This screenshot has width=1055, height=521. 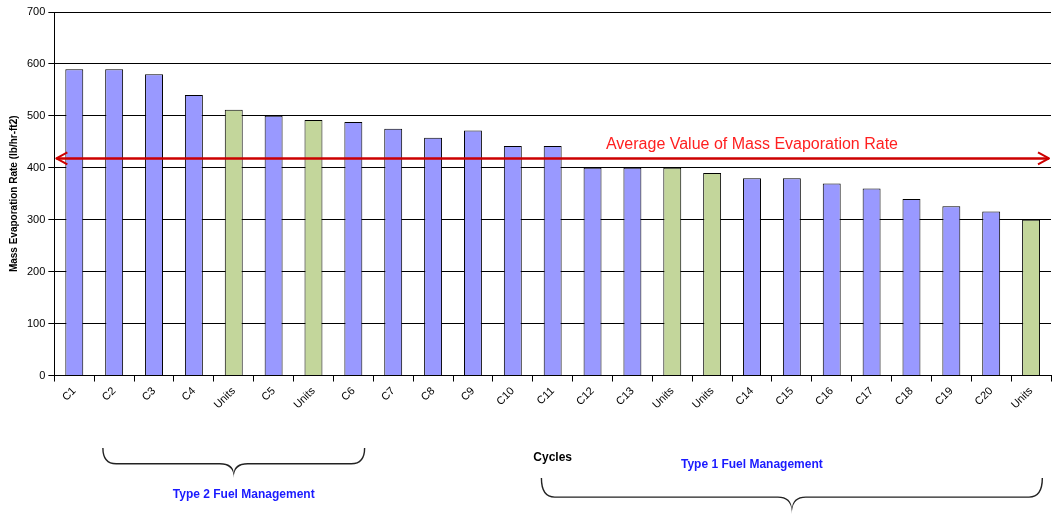 I want to click on x-tick-label: C12, so click(x=585, y=396).